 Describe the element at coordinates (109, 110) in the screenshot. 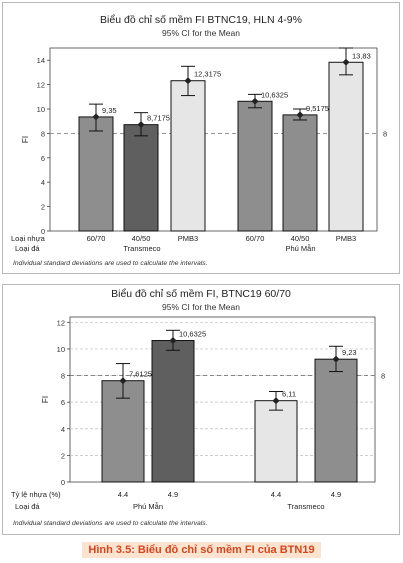

I see `data-label: 9,35` at that location.